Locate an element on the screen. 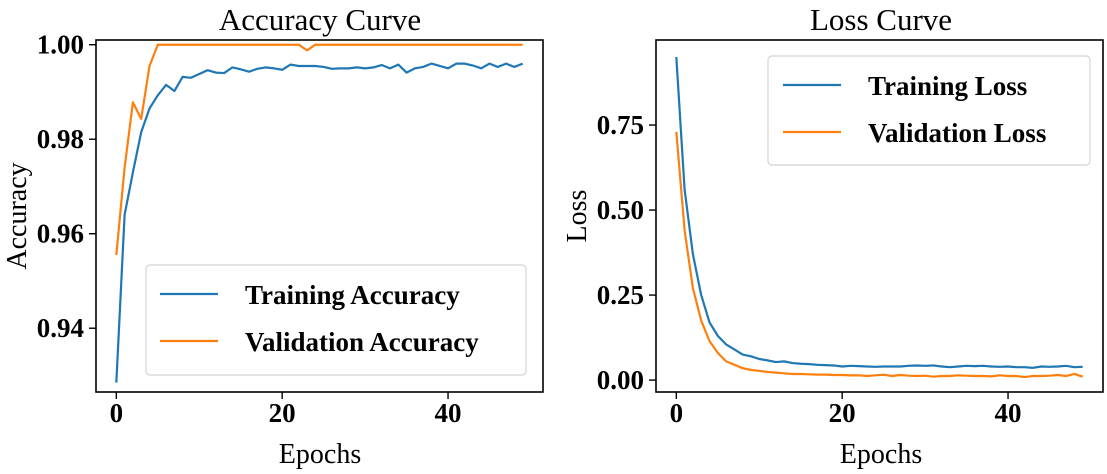 This screenshot has width=1107, height=474. accuracy-y-tick-label: 0.94 is located at coordinates (60, 328).